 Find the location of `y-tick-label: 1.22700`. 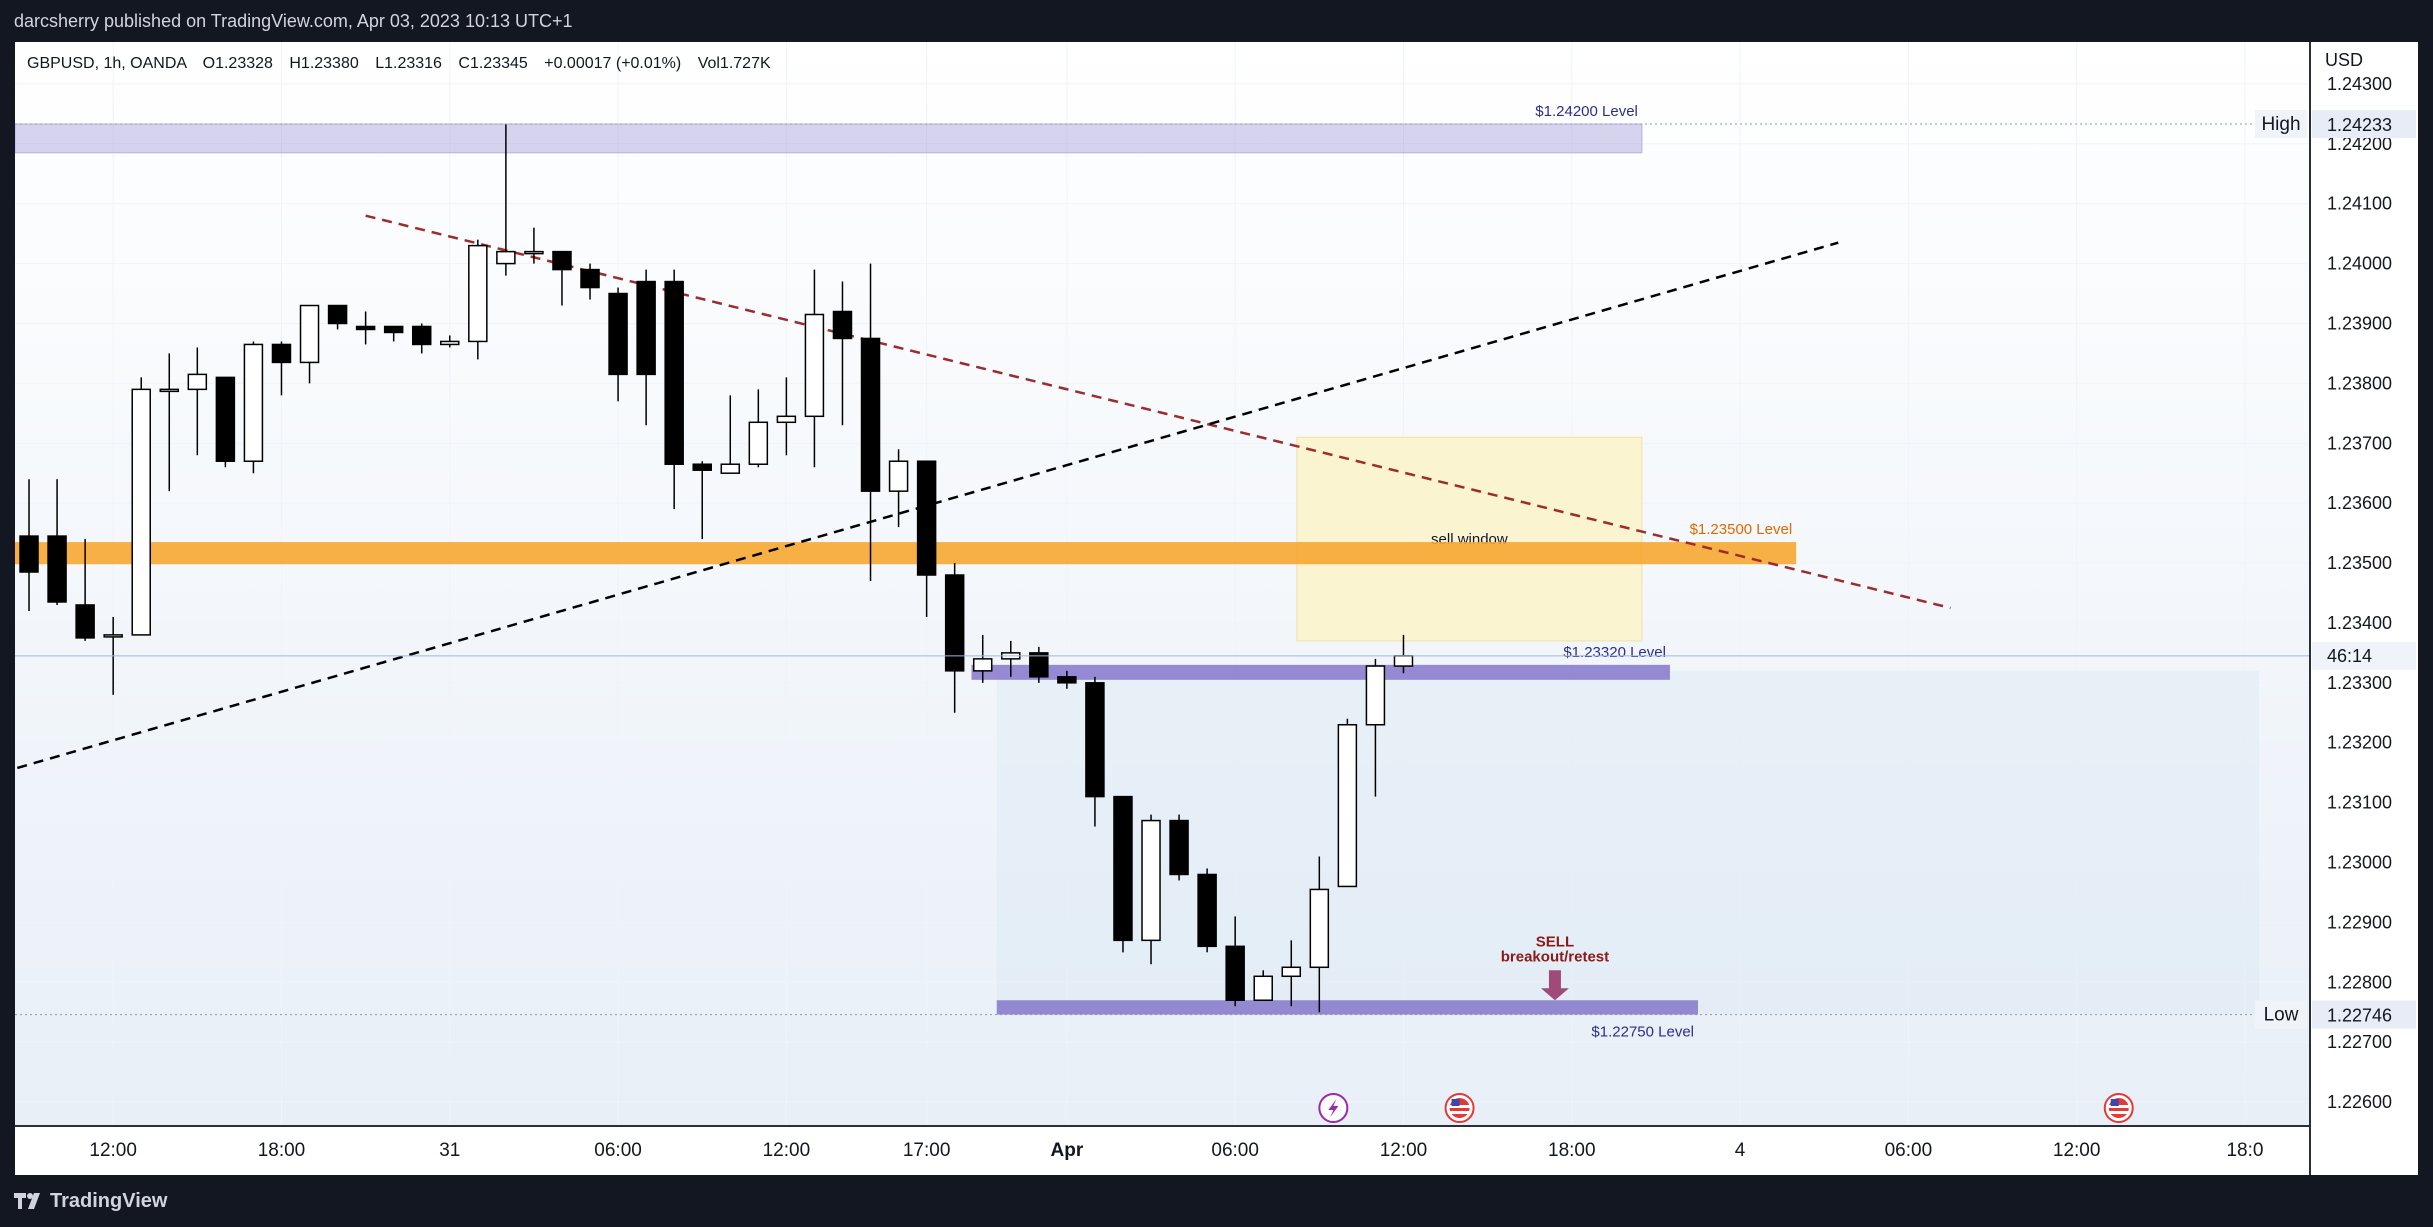

y-tick-label: 1.22700 is located at coordinates (2359, 1042).